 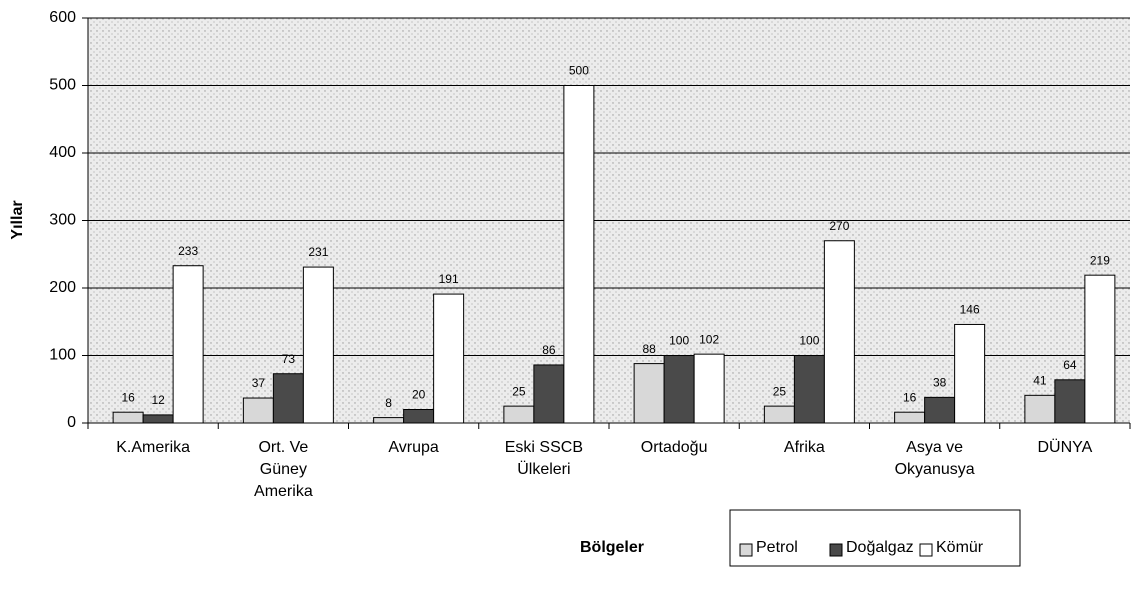 What do you see at coordinates (549, 350) in the screenshot?
I see `data-label: 86` at bounding box center [549, 350].